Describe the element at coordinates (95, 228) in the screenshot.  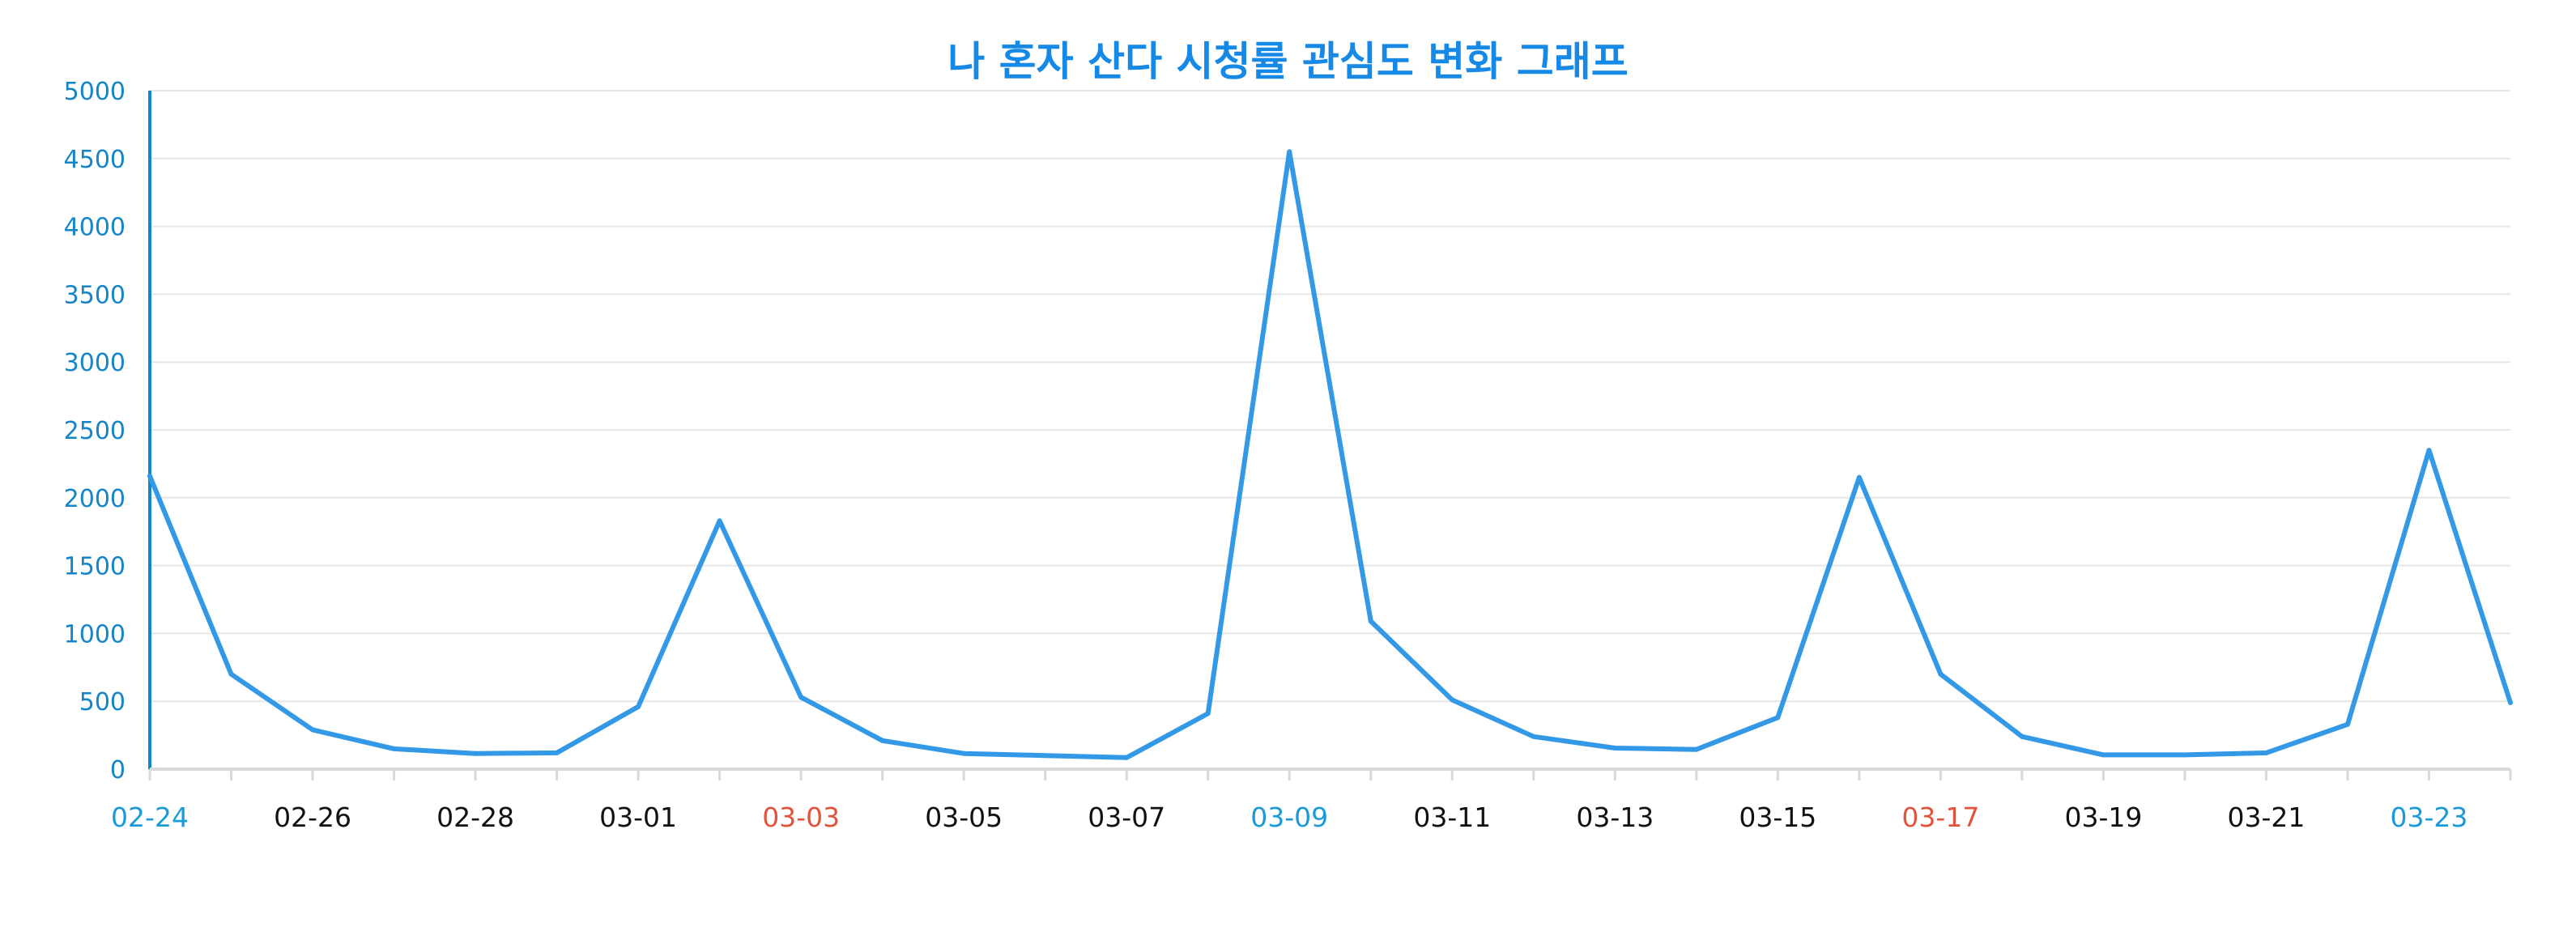
I see `y-tick-label: 4000` at that location.